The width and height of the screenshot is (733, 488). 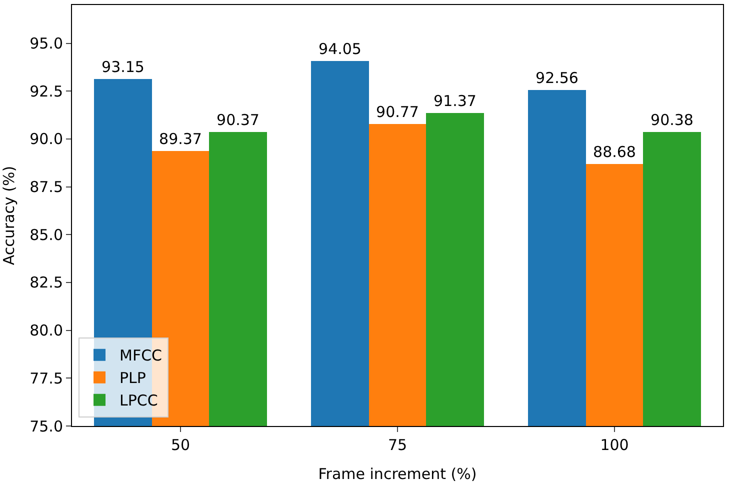 What do you see at coordinates (340, 49) in the screenshot?
I see `data-label: 94.05` at bounding box center [340, 49].